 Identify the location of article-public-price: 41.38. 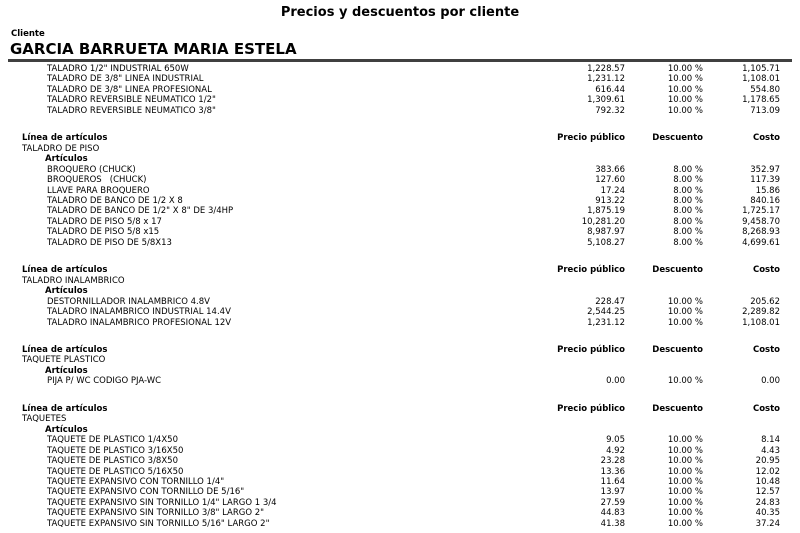
(612, 523).